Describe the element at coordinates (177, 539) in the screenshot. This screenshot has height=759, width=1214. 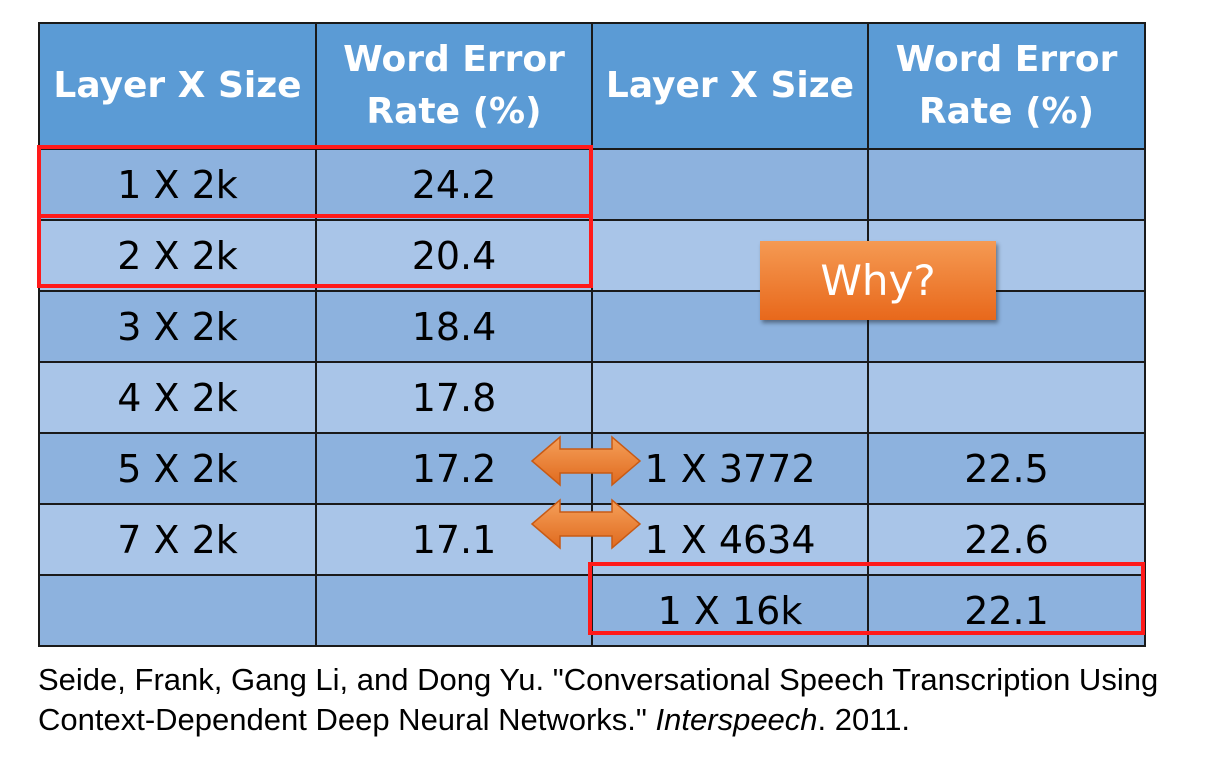
I see `table-cell: 7 X 2k` at that location.